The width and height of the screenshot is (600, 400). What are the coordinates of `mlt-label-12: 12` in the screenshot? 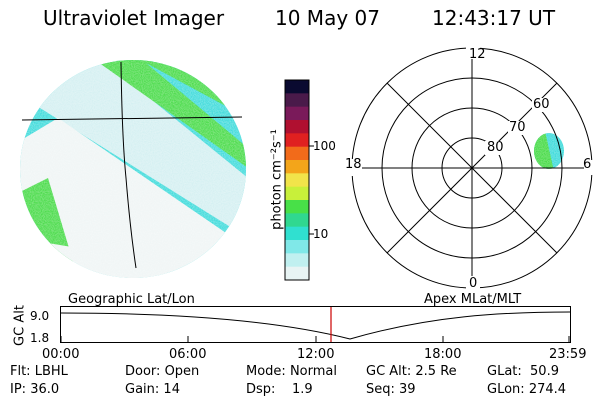 It's located at (477, 54).